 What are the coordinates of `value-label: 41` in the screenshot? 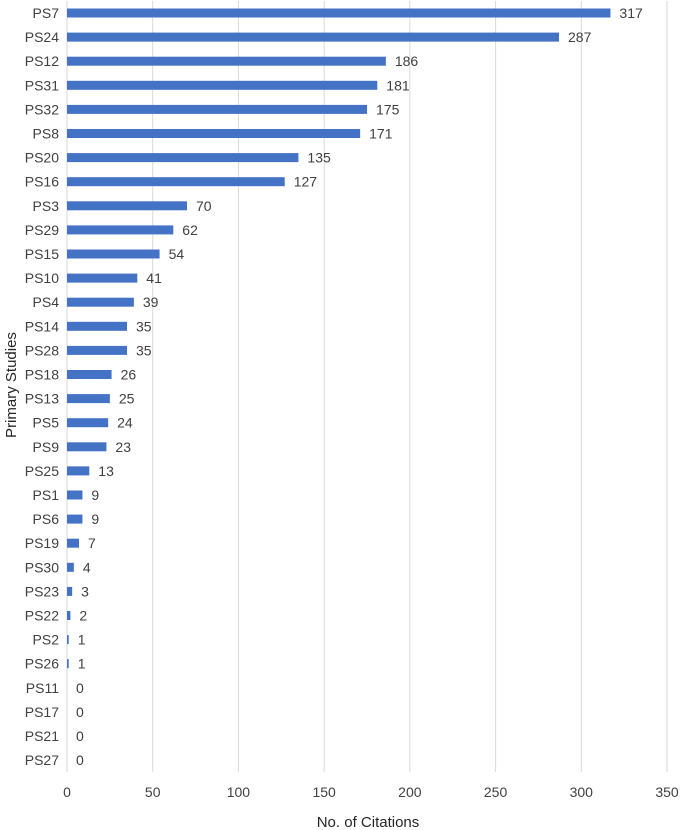 It's located at (154, 278).